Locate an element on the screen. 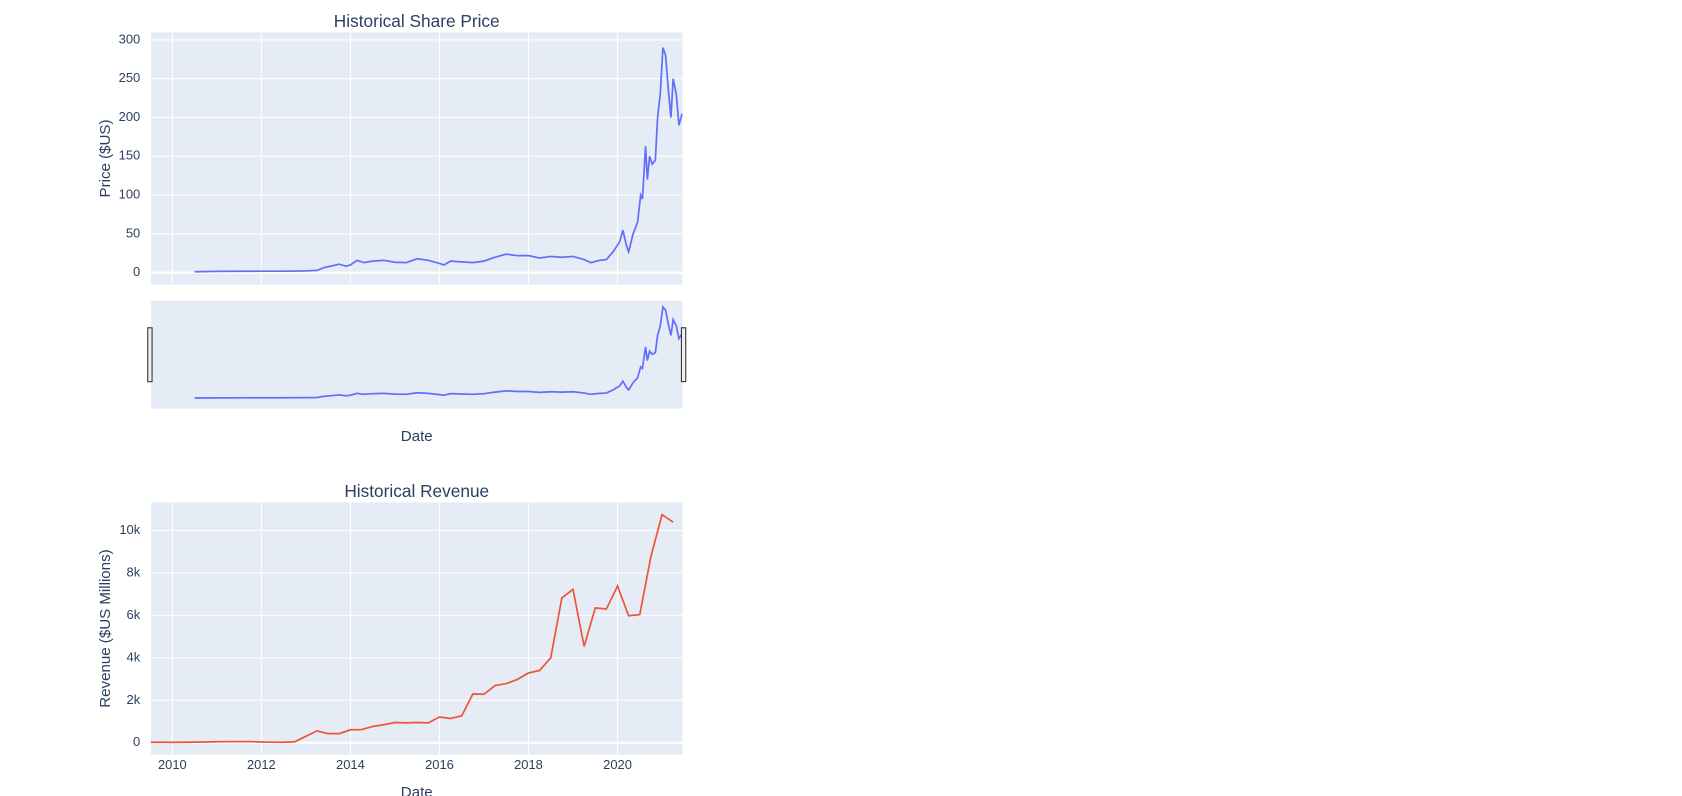 This screenshot has width=1682, height=796. y-tick-label: 100 is located at coordinates (130, 194).